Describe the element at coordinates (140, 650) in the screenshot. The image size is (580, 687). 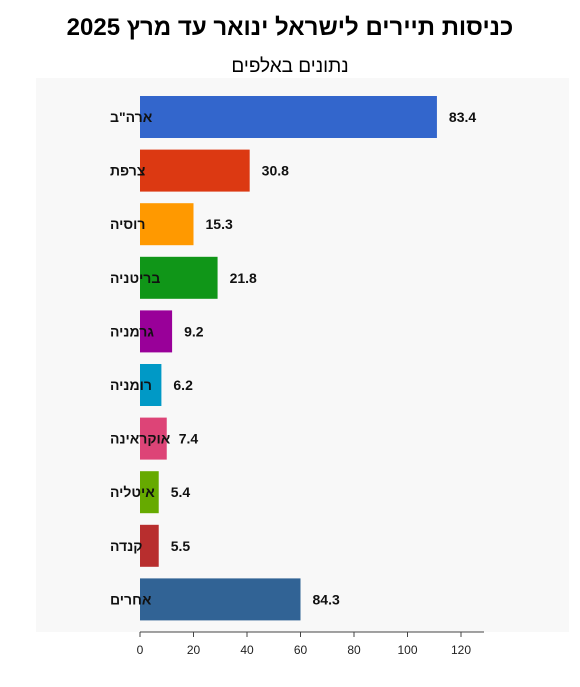
I see `x-tick-label-0: 0` at that location.